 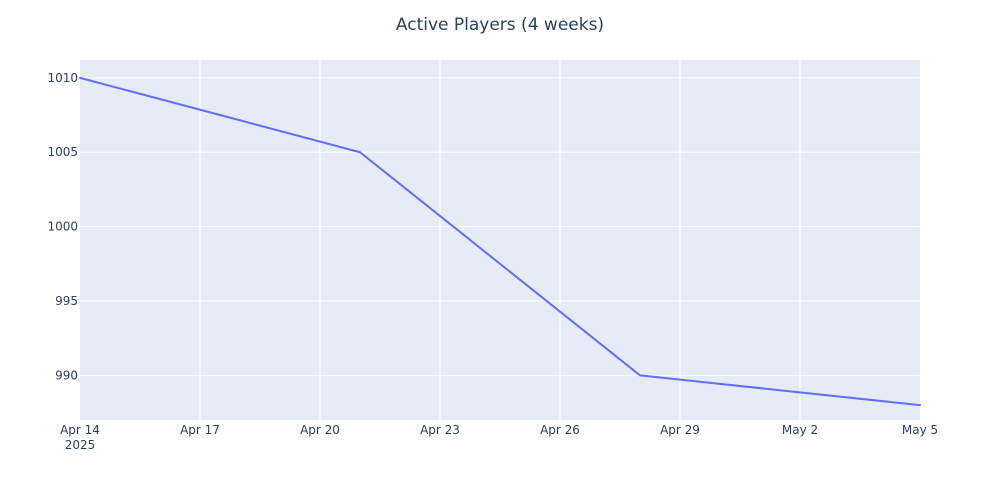 I want to click on x-tick-label: May 2, so click(x=800, y=430).